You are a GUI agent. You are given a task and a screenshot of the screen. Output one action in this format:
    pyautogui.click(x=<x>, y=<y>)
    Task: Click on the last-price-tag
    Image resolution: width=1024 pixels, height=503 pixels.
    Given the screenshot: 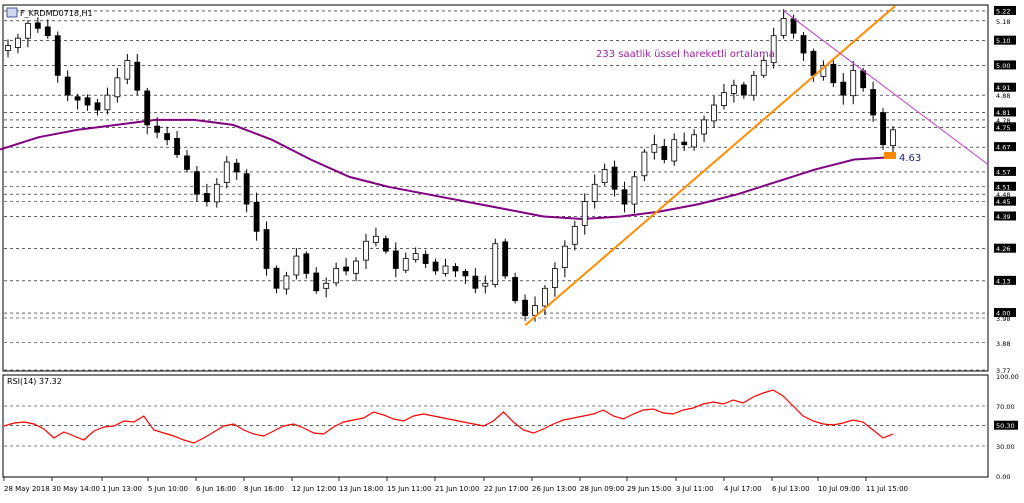 What is the action you would take?
    pyautogui.click(x=890, y=155)
    